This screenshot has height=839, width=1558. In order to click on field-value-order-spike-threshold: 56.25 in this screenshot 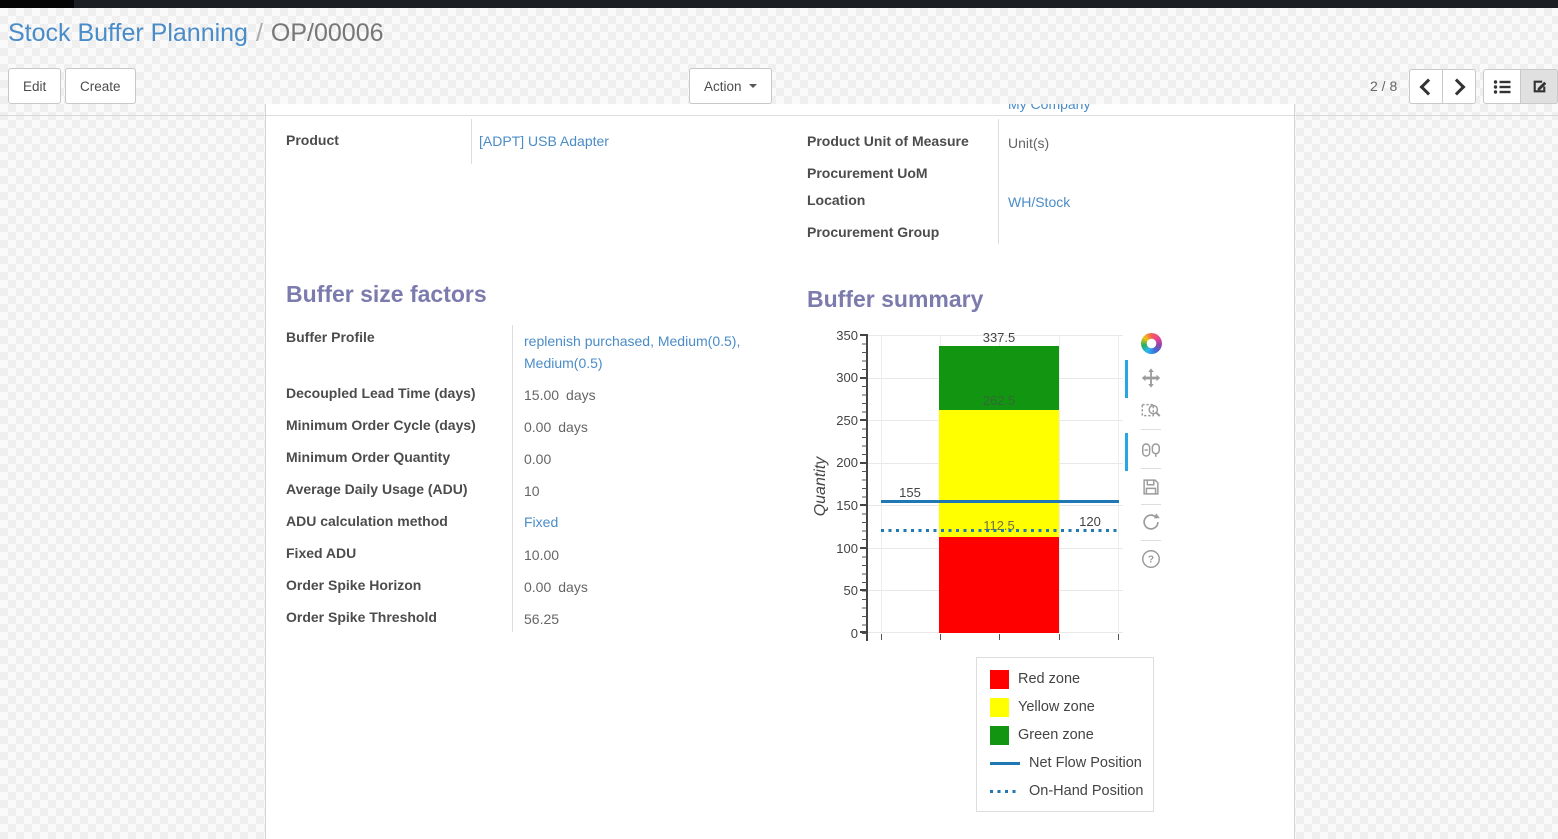, I will do `click(542, 619)`.